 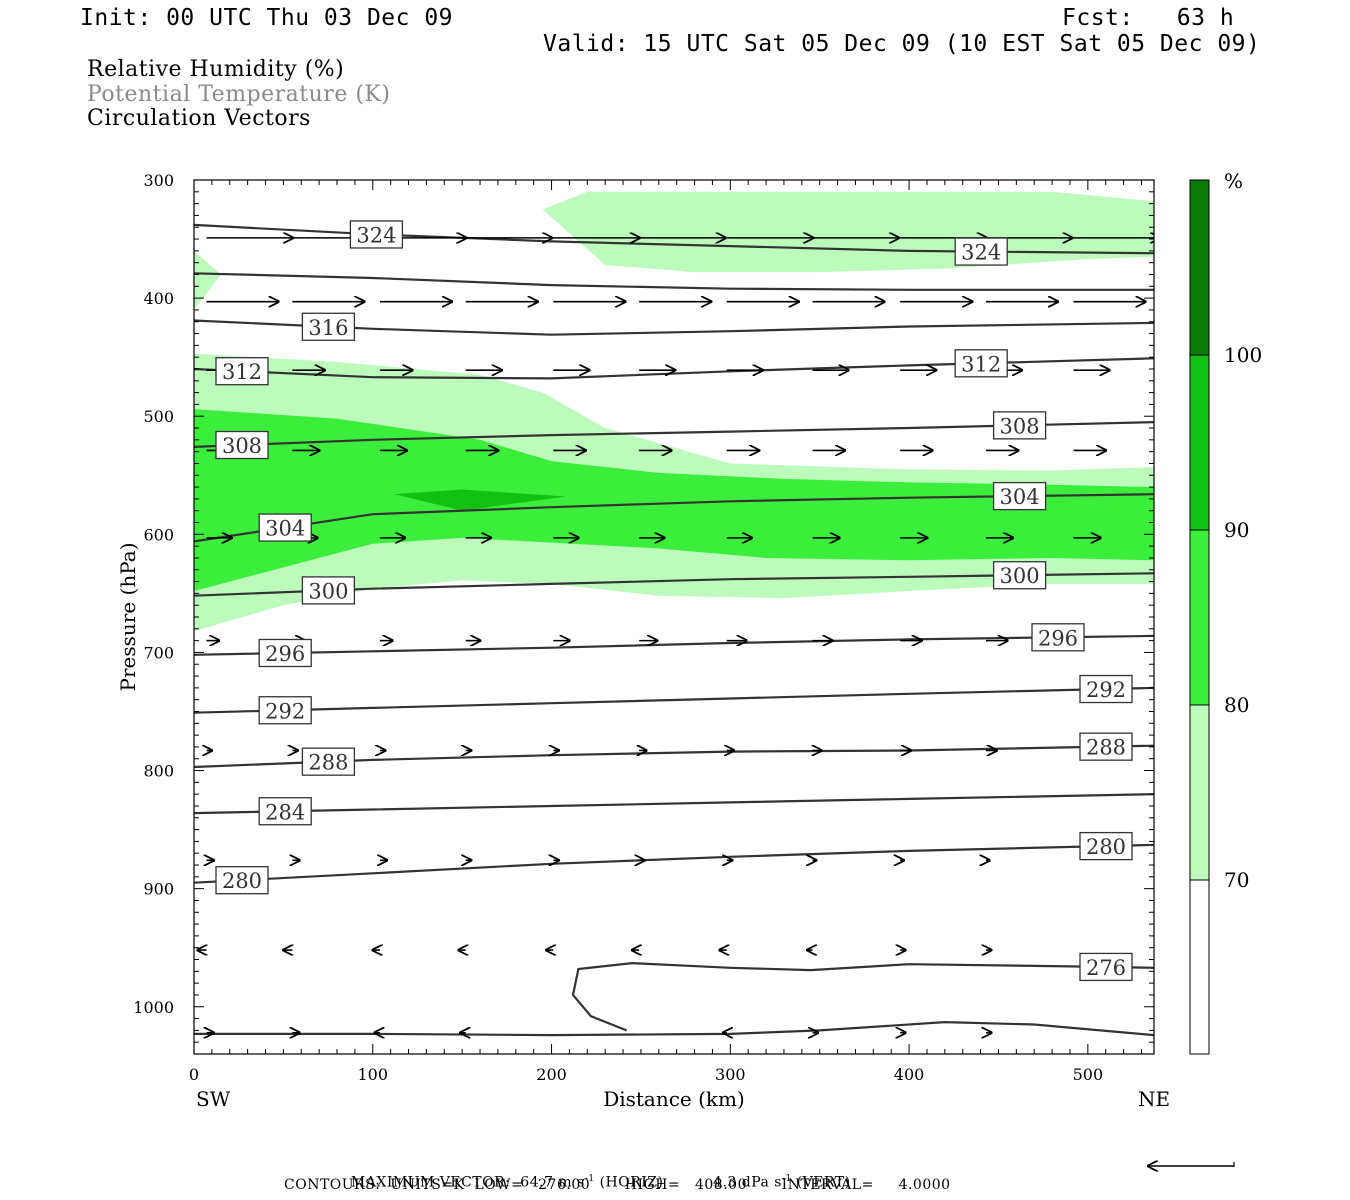 What do you see at coordinates (589, 1179) in the screenshot?
I see `max-horiz-exponent: -1` at bounding box center [589, 1179].